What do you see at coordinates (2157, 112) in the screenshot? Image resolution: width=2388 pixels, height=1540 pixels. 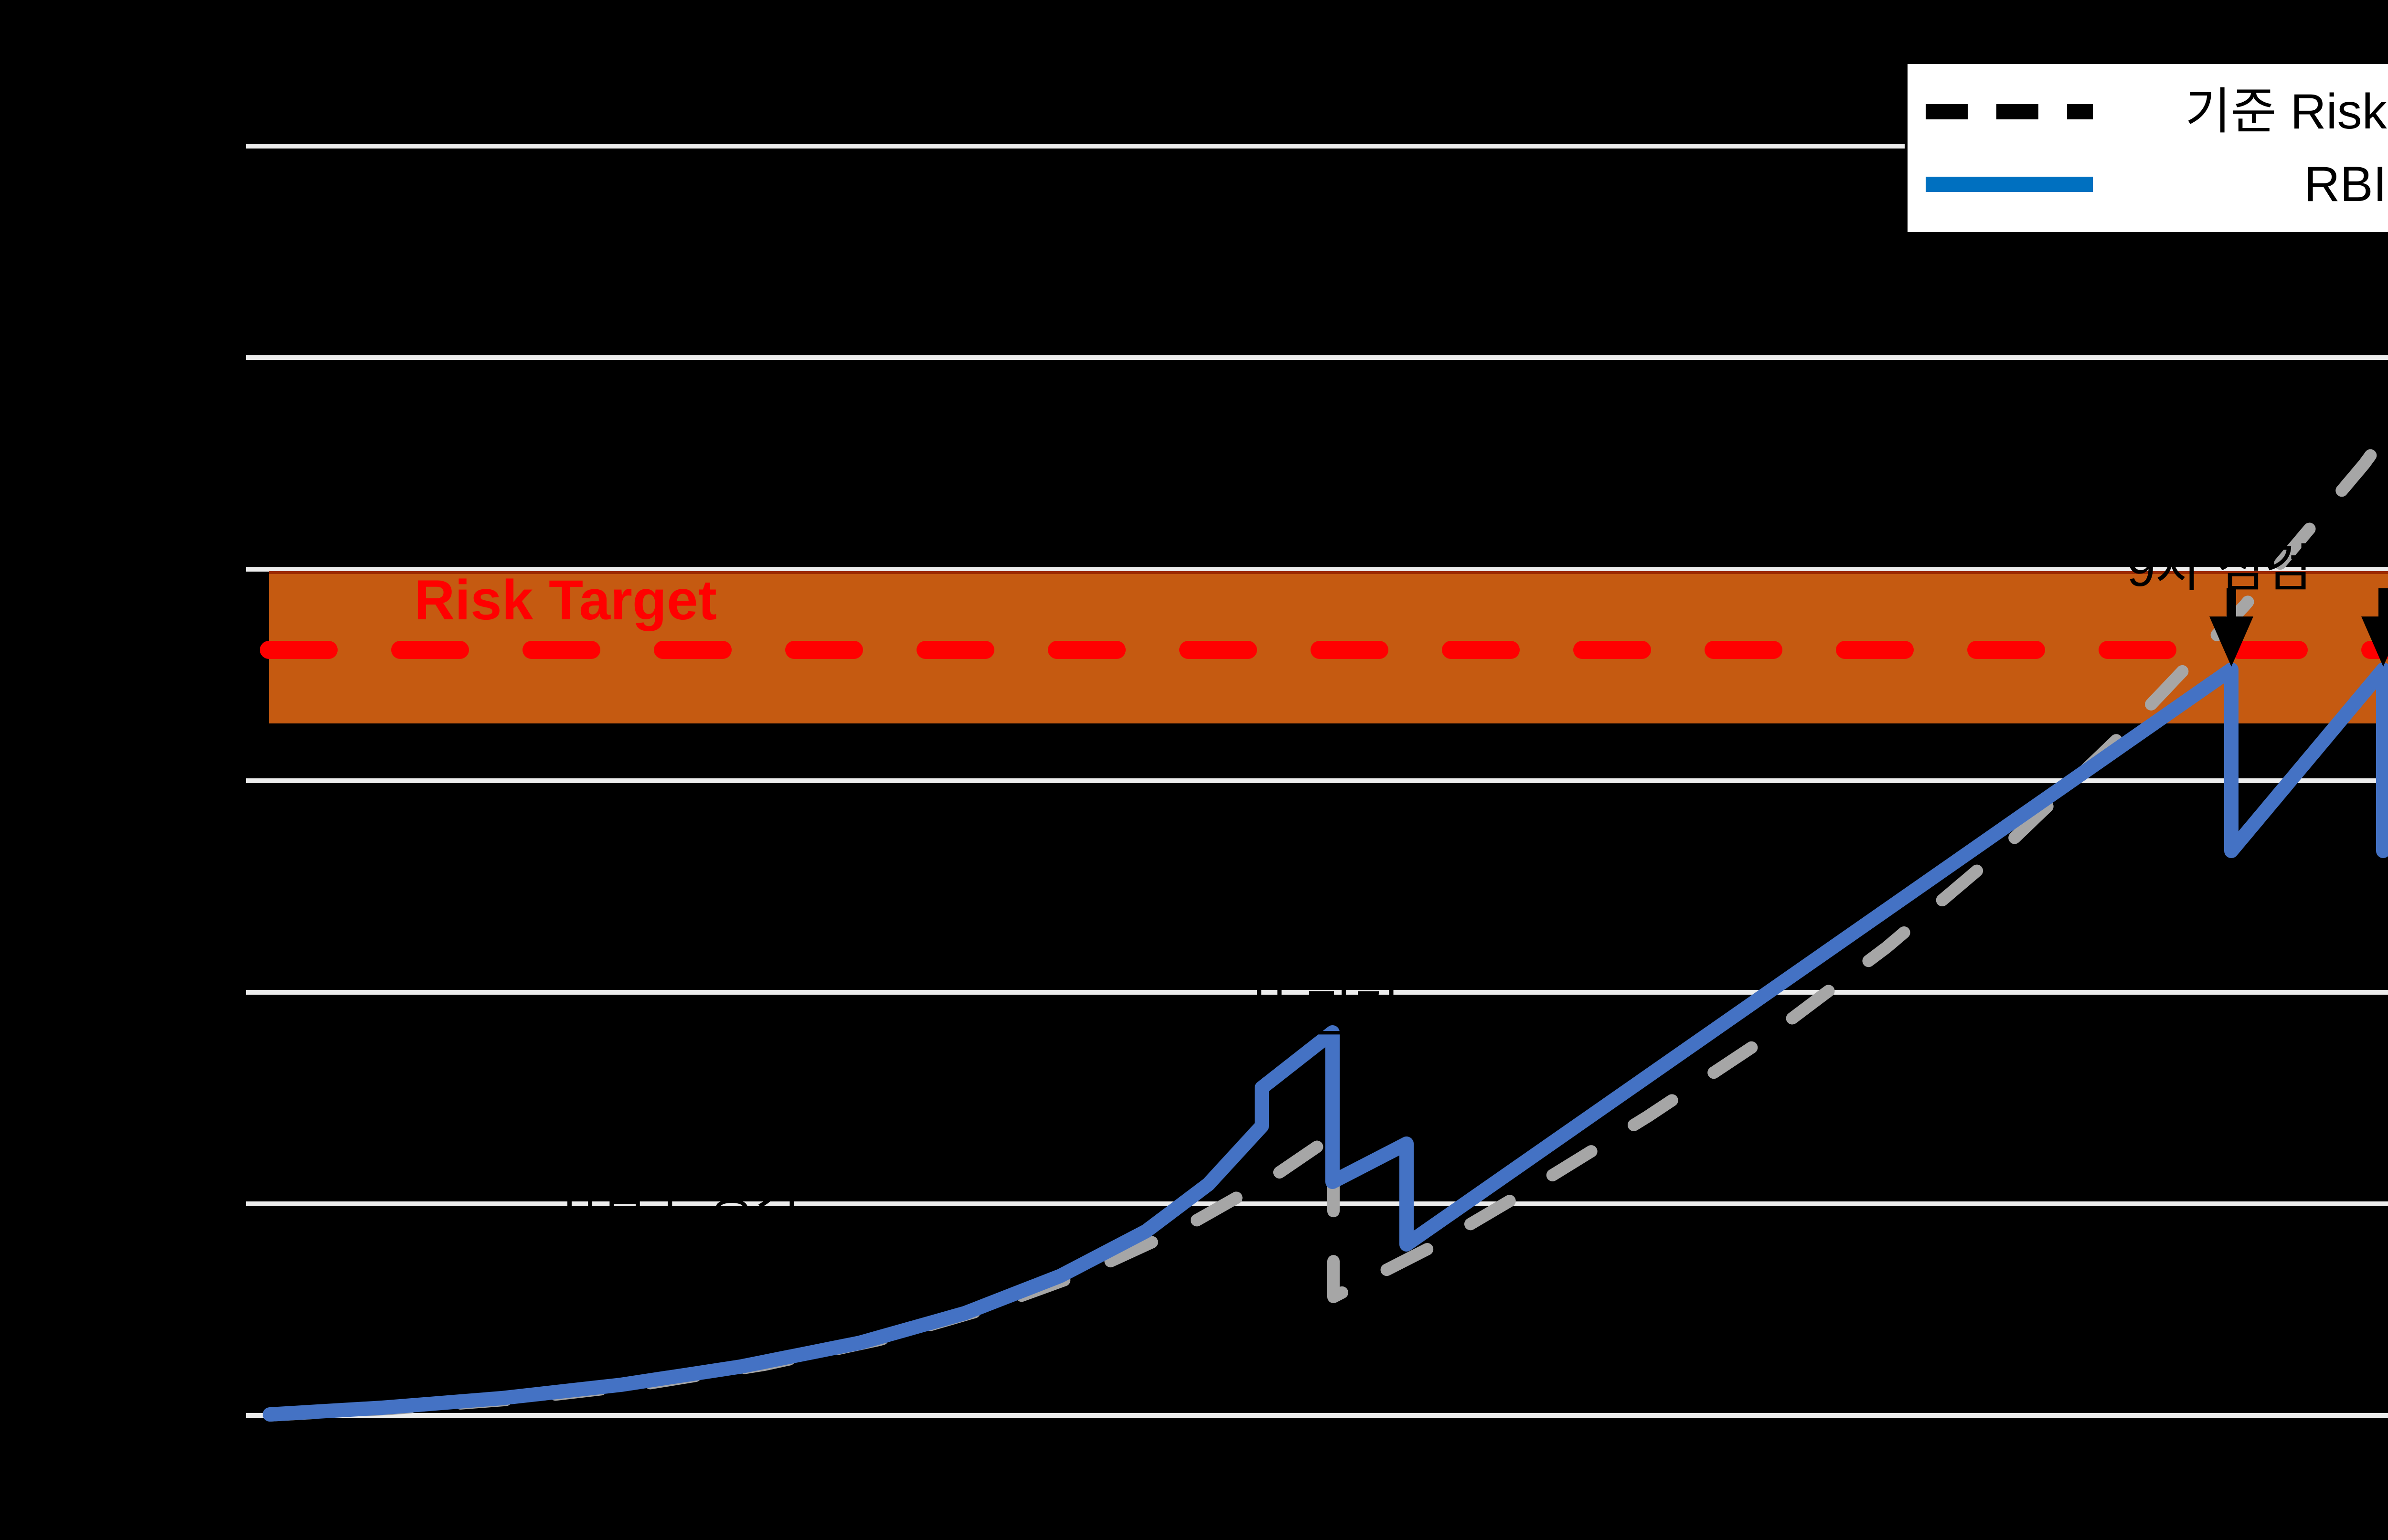 I see `legend-item-baseline: 기준 Risk Curve` at bounding box center [2157, 112].